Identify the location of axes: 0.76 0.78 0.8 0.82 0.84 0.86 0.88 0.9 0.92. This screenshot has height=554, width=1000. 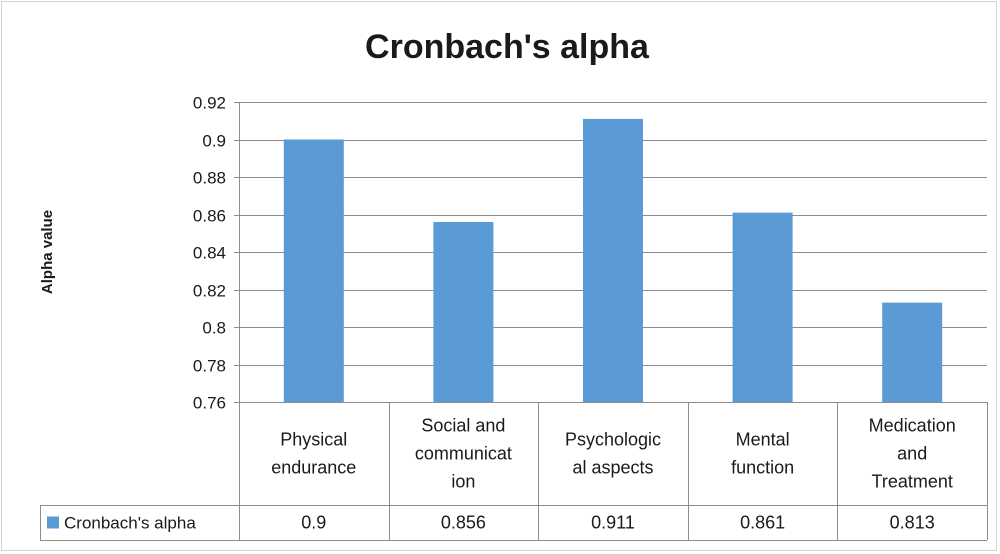
(216, 253).